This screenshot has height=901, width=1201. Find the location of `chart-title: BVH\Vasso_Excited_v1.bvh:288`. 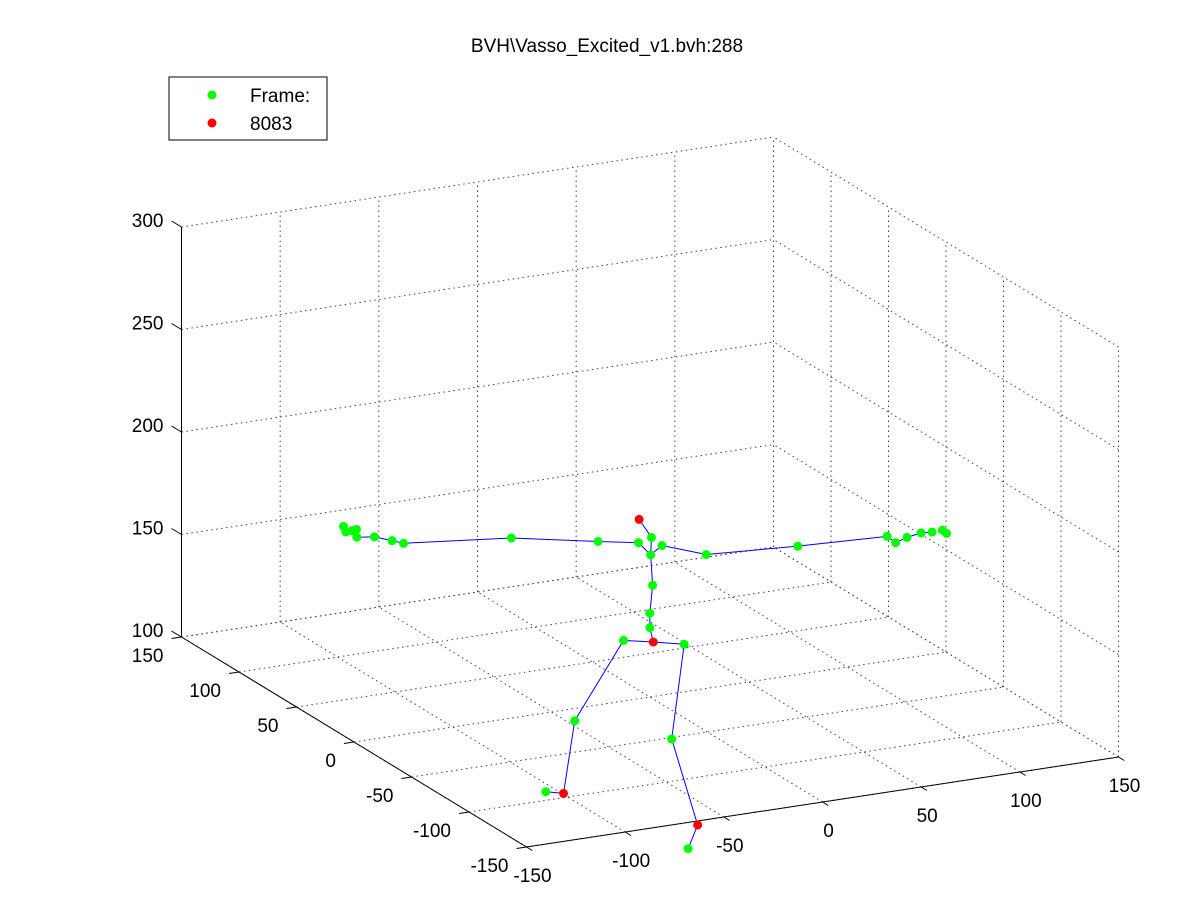

chart-title: BVH\Vasso_Excited_v1.bvh:288 is located at coordinates (607, 46).